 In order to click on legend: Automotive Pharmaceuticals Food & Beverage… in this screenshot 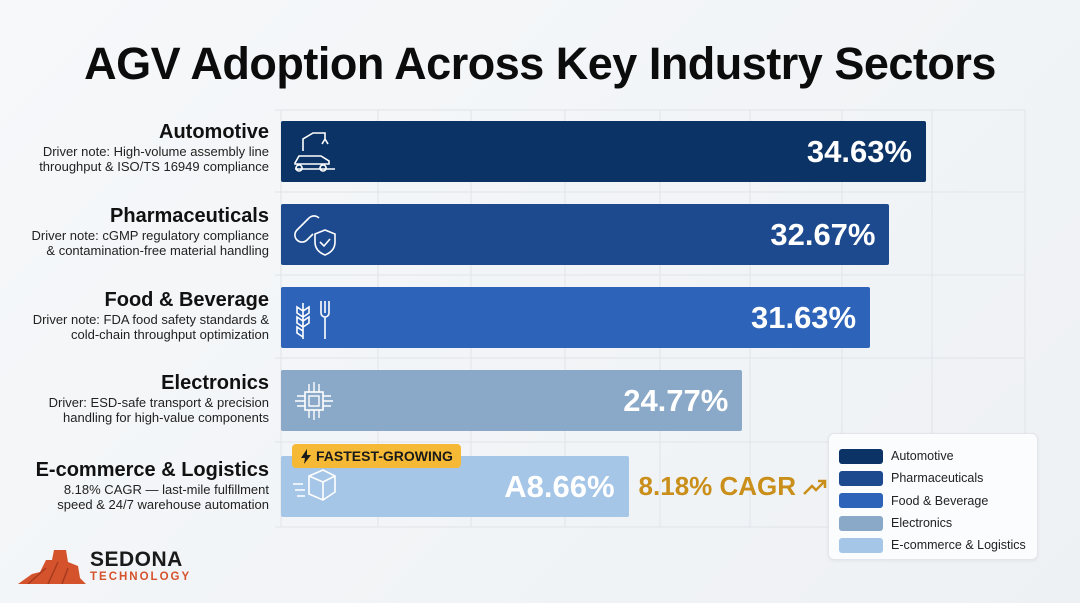, I will do `click(933, 496)`.